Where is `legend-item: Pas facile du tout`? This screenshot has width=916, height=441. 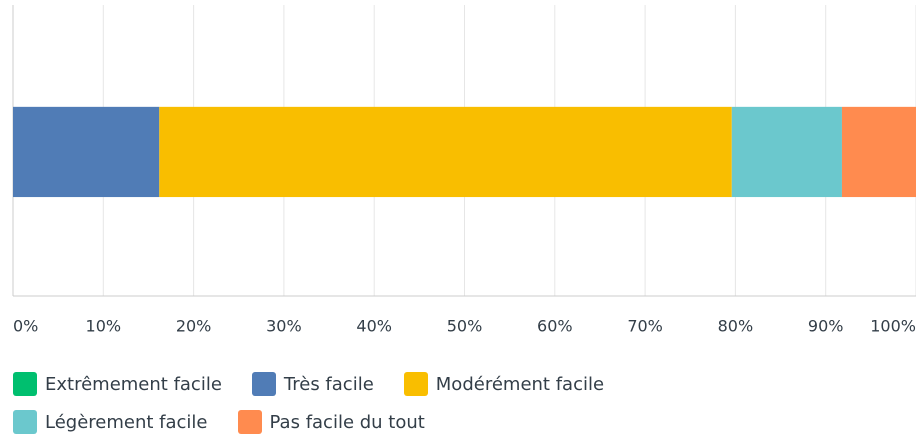 legend-item: Pas facile du tout is located at coordinates (331, 422).